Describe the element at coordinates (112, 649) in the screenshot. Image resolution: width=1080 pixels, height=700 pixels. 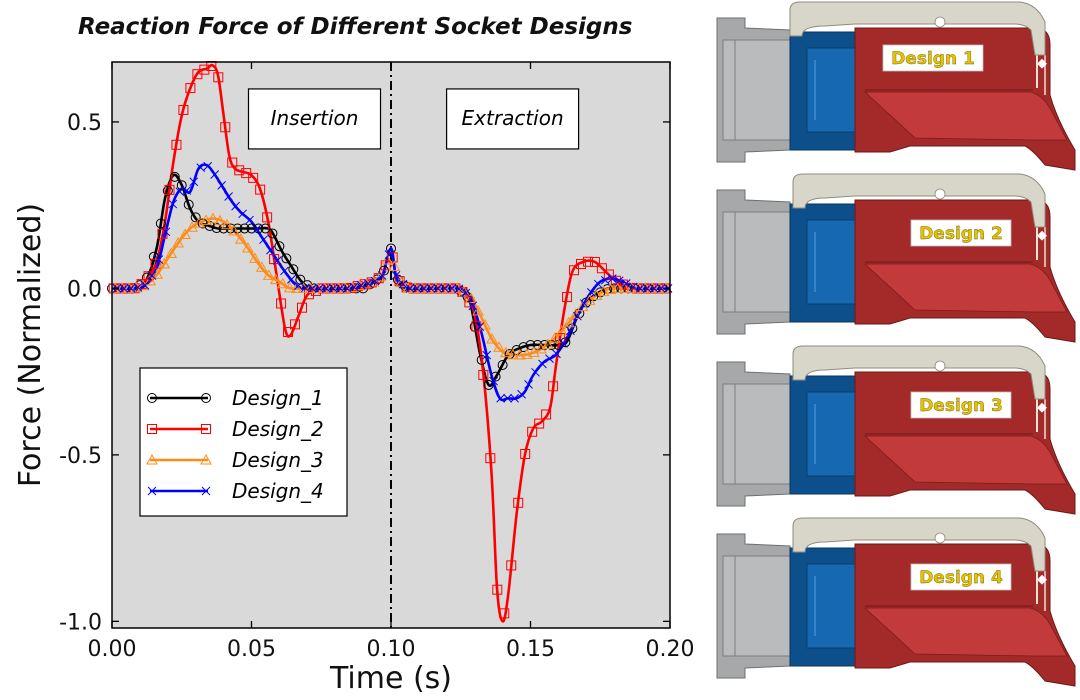
I see `x-tick-label: 0.00` at that location.